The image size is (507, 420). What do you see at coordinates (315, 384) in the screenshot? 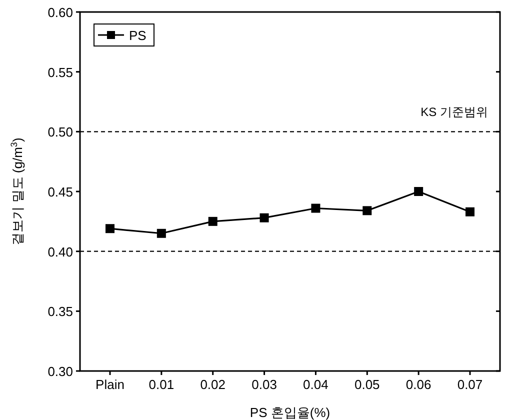
I see `x-tick-label: 0.04` at bounding box center [315, 384].